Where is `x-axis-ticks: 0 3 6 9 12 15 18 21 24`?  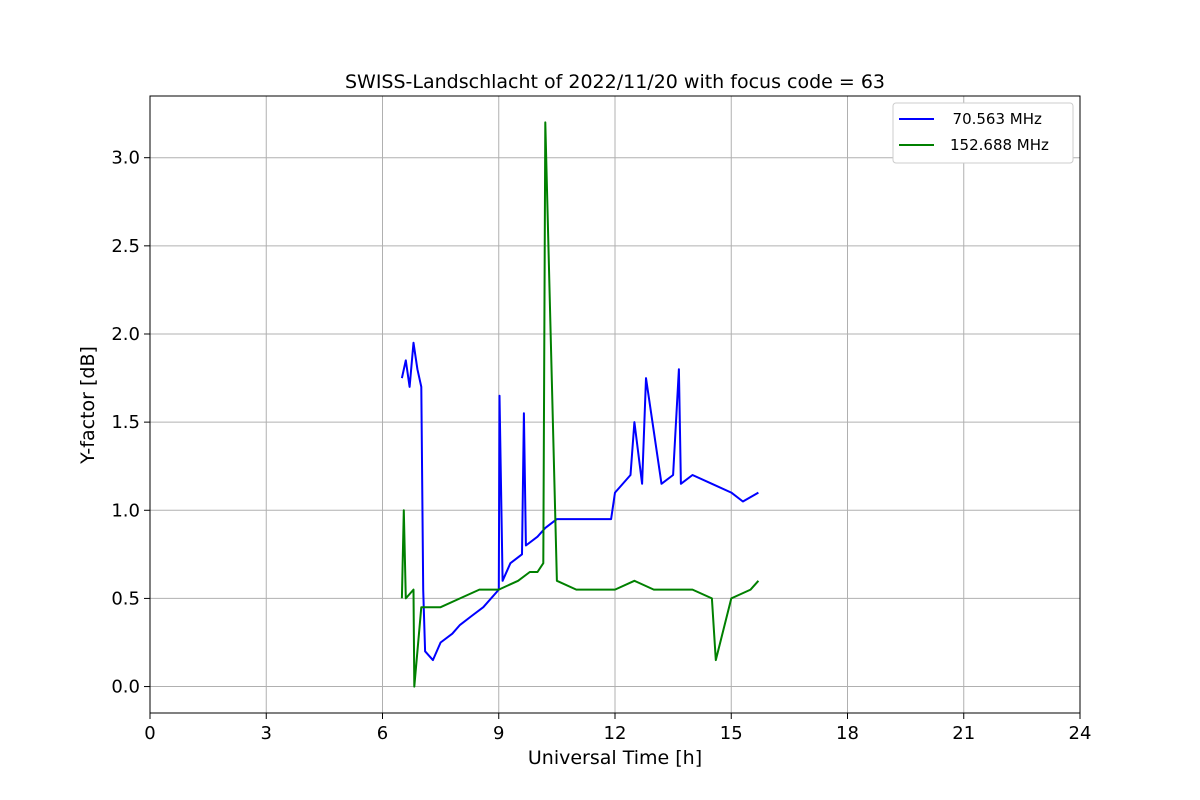 x-axis-ticks: 0 3 6 9 12 15 18 21 24 is located at coordinates (617, 728).